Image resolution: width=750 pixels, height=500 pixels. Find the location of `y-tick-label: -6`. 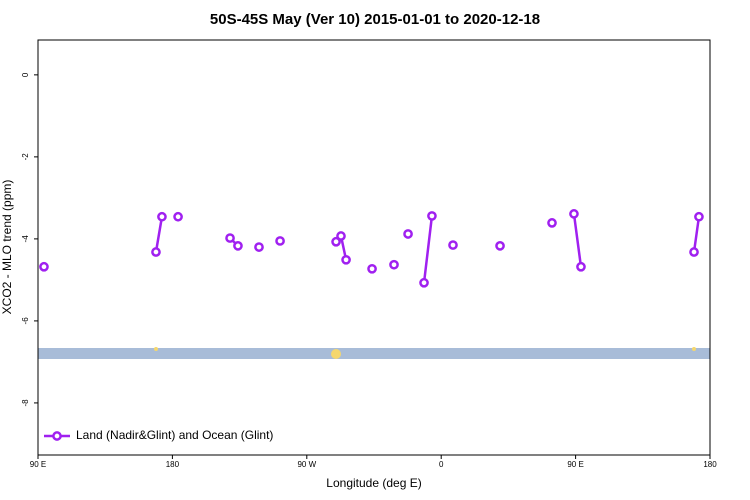

y-tick-label: -6 is located at coordinates (25, 321).